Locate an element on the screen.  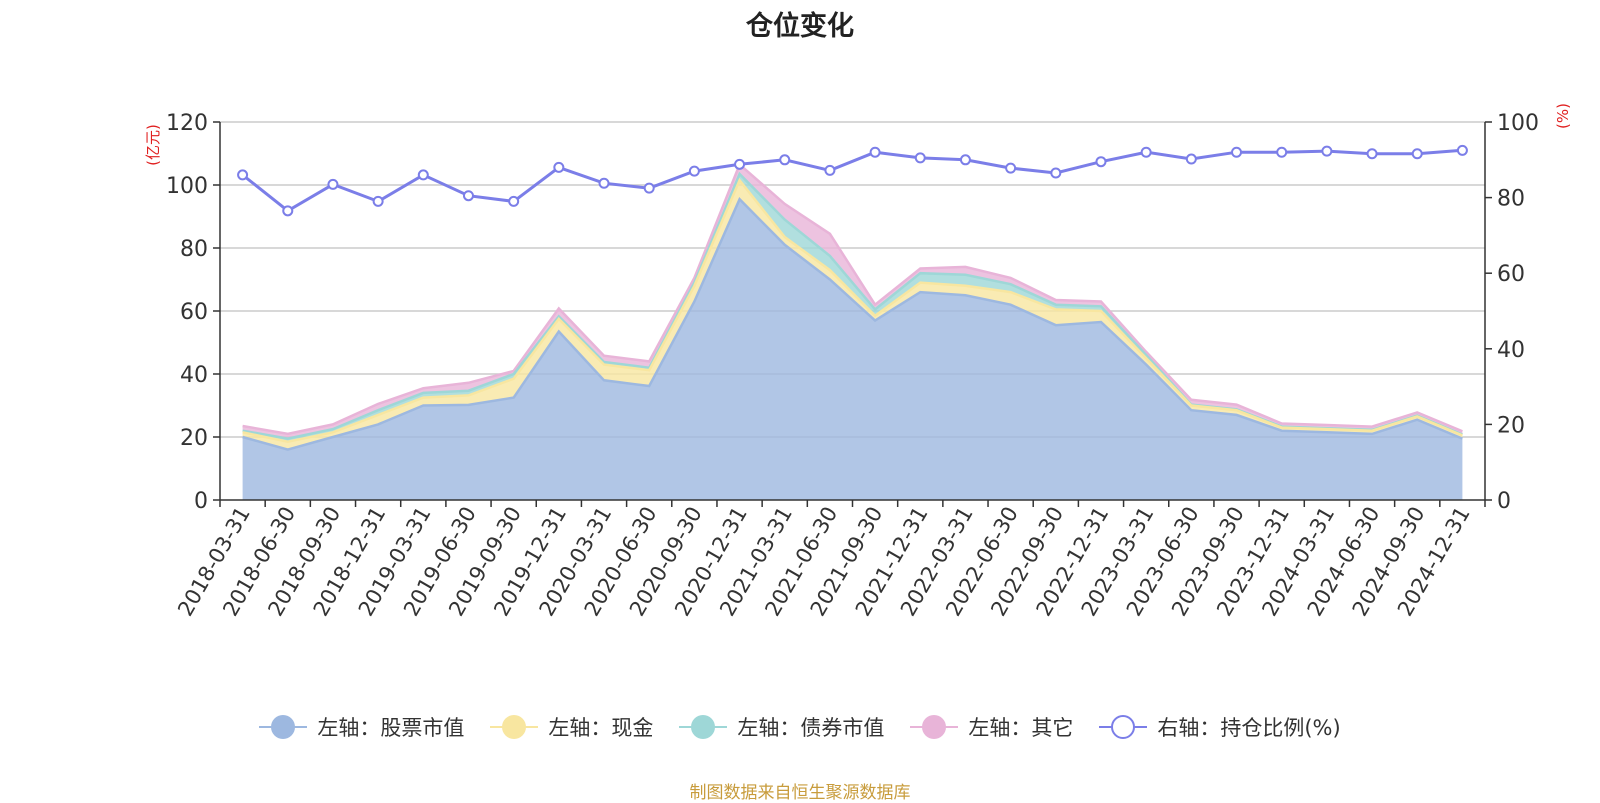
chart-title: 仓位变化 is located at coordinates (800, 26).